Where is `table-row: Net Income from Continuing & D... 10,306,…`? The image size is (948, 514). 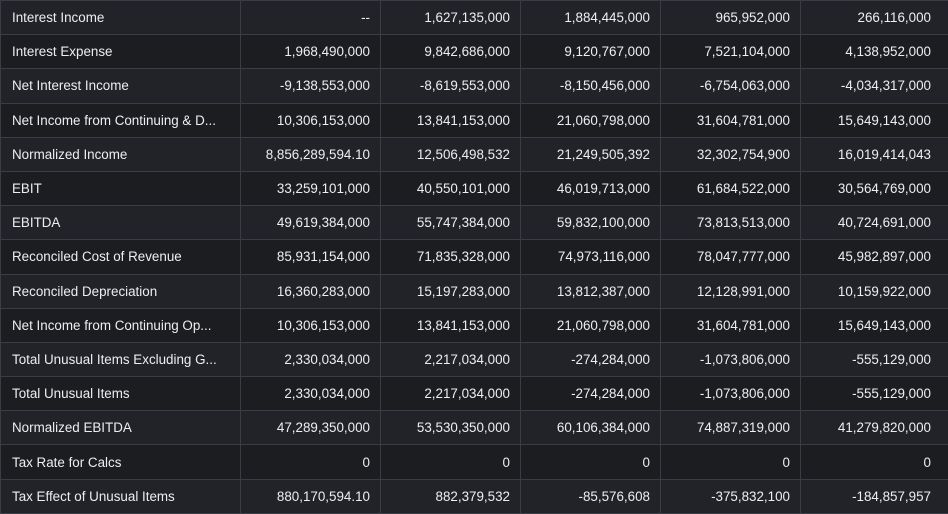 table-row: Net Income from Continuing & D... 10,306,… is located at coordinates (474, 120).